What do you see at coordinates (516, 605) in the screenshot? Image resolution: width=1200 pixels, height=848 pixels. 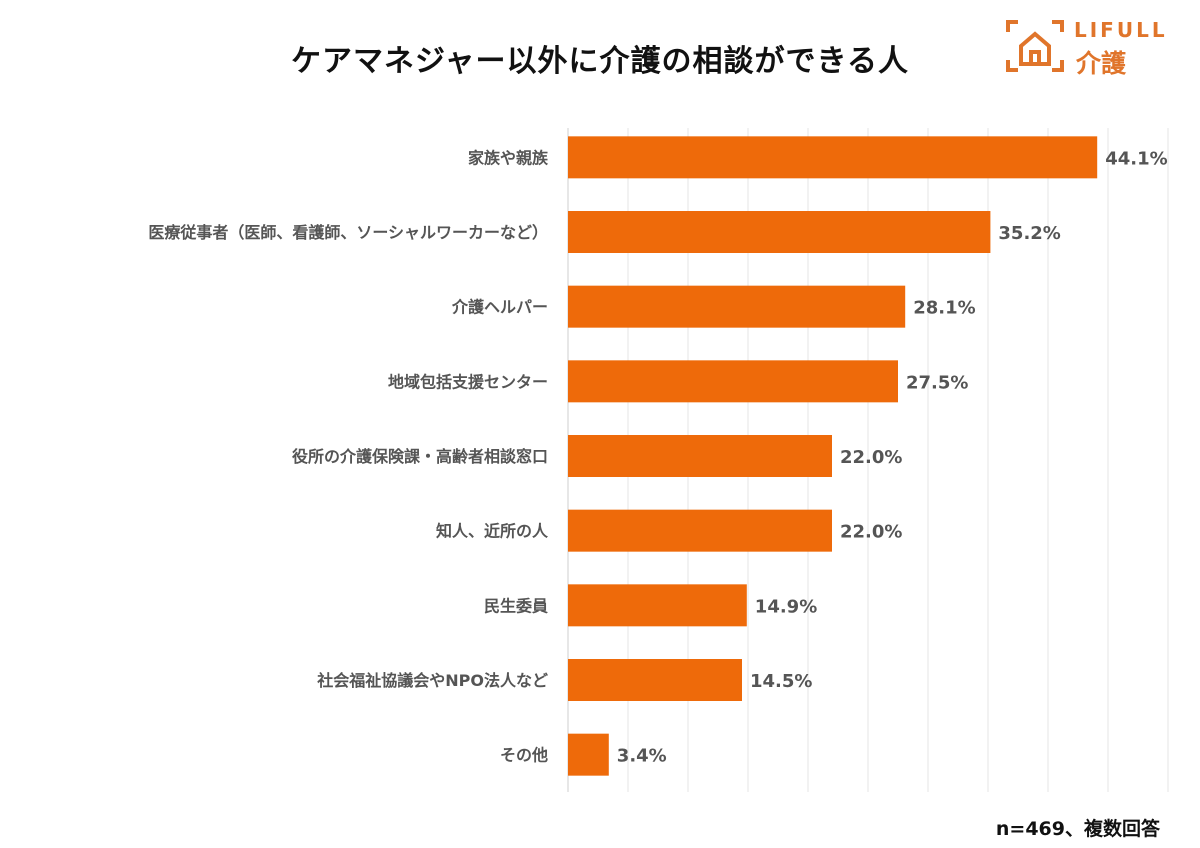 I see `category-label: 民生委員` at bounding box center [516, 605].